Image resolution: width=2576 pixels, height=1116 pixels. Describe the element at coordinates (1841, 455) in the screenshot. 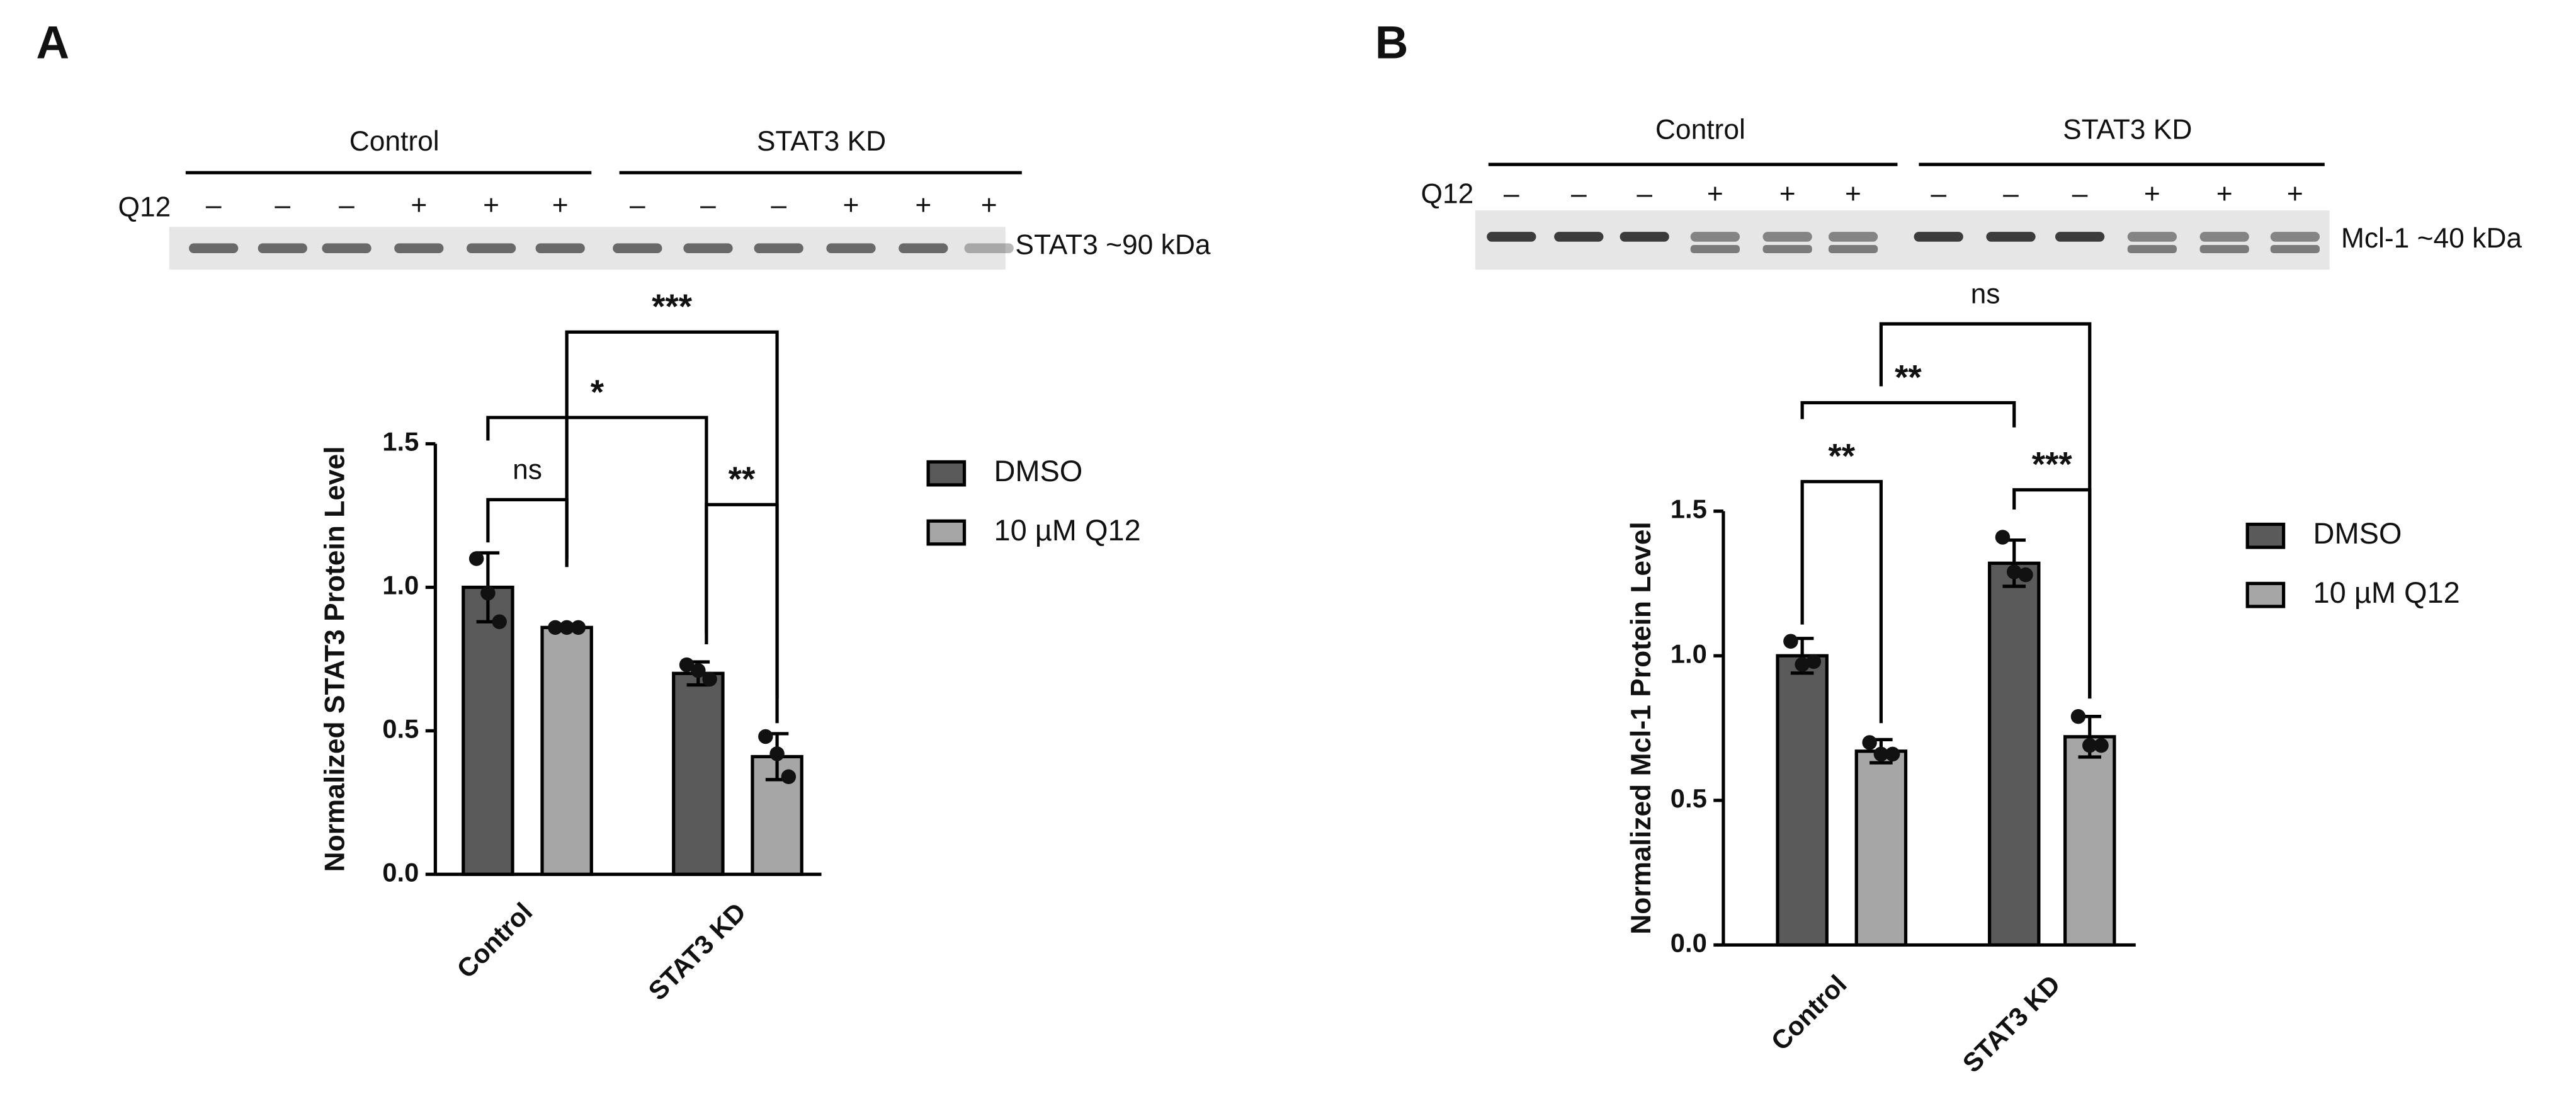

I see `significance-label: **` at that location.